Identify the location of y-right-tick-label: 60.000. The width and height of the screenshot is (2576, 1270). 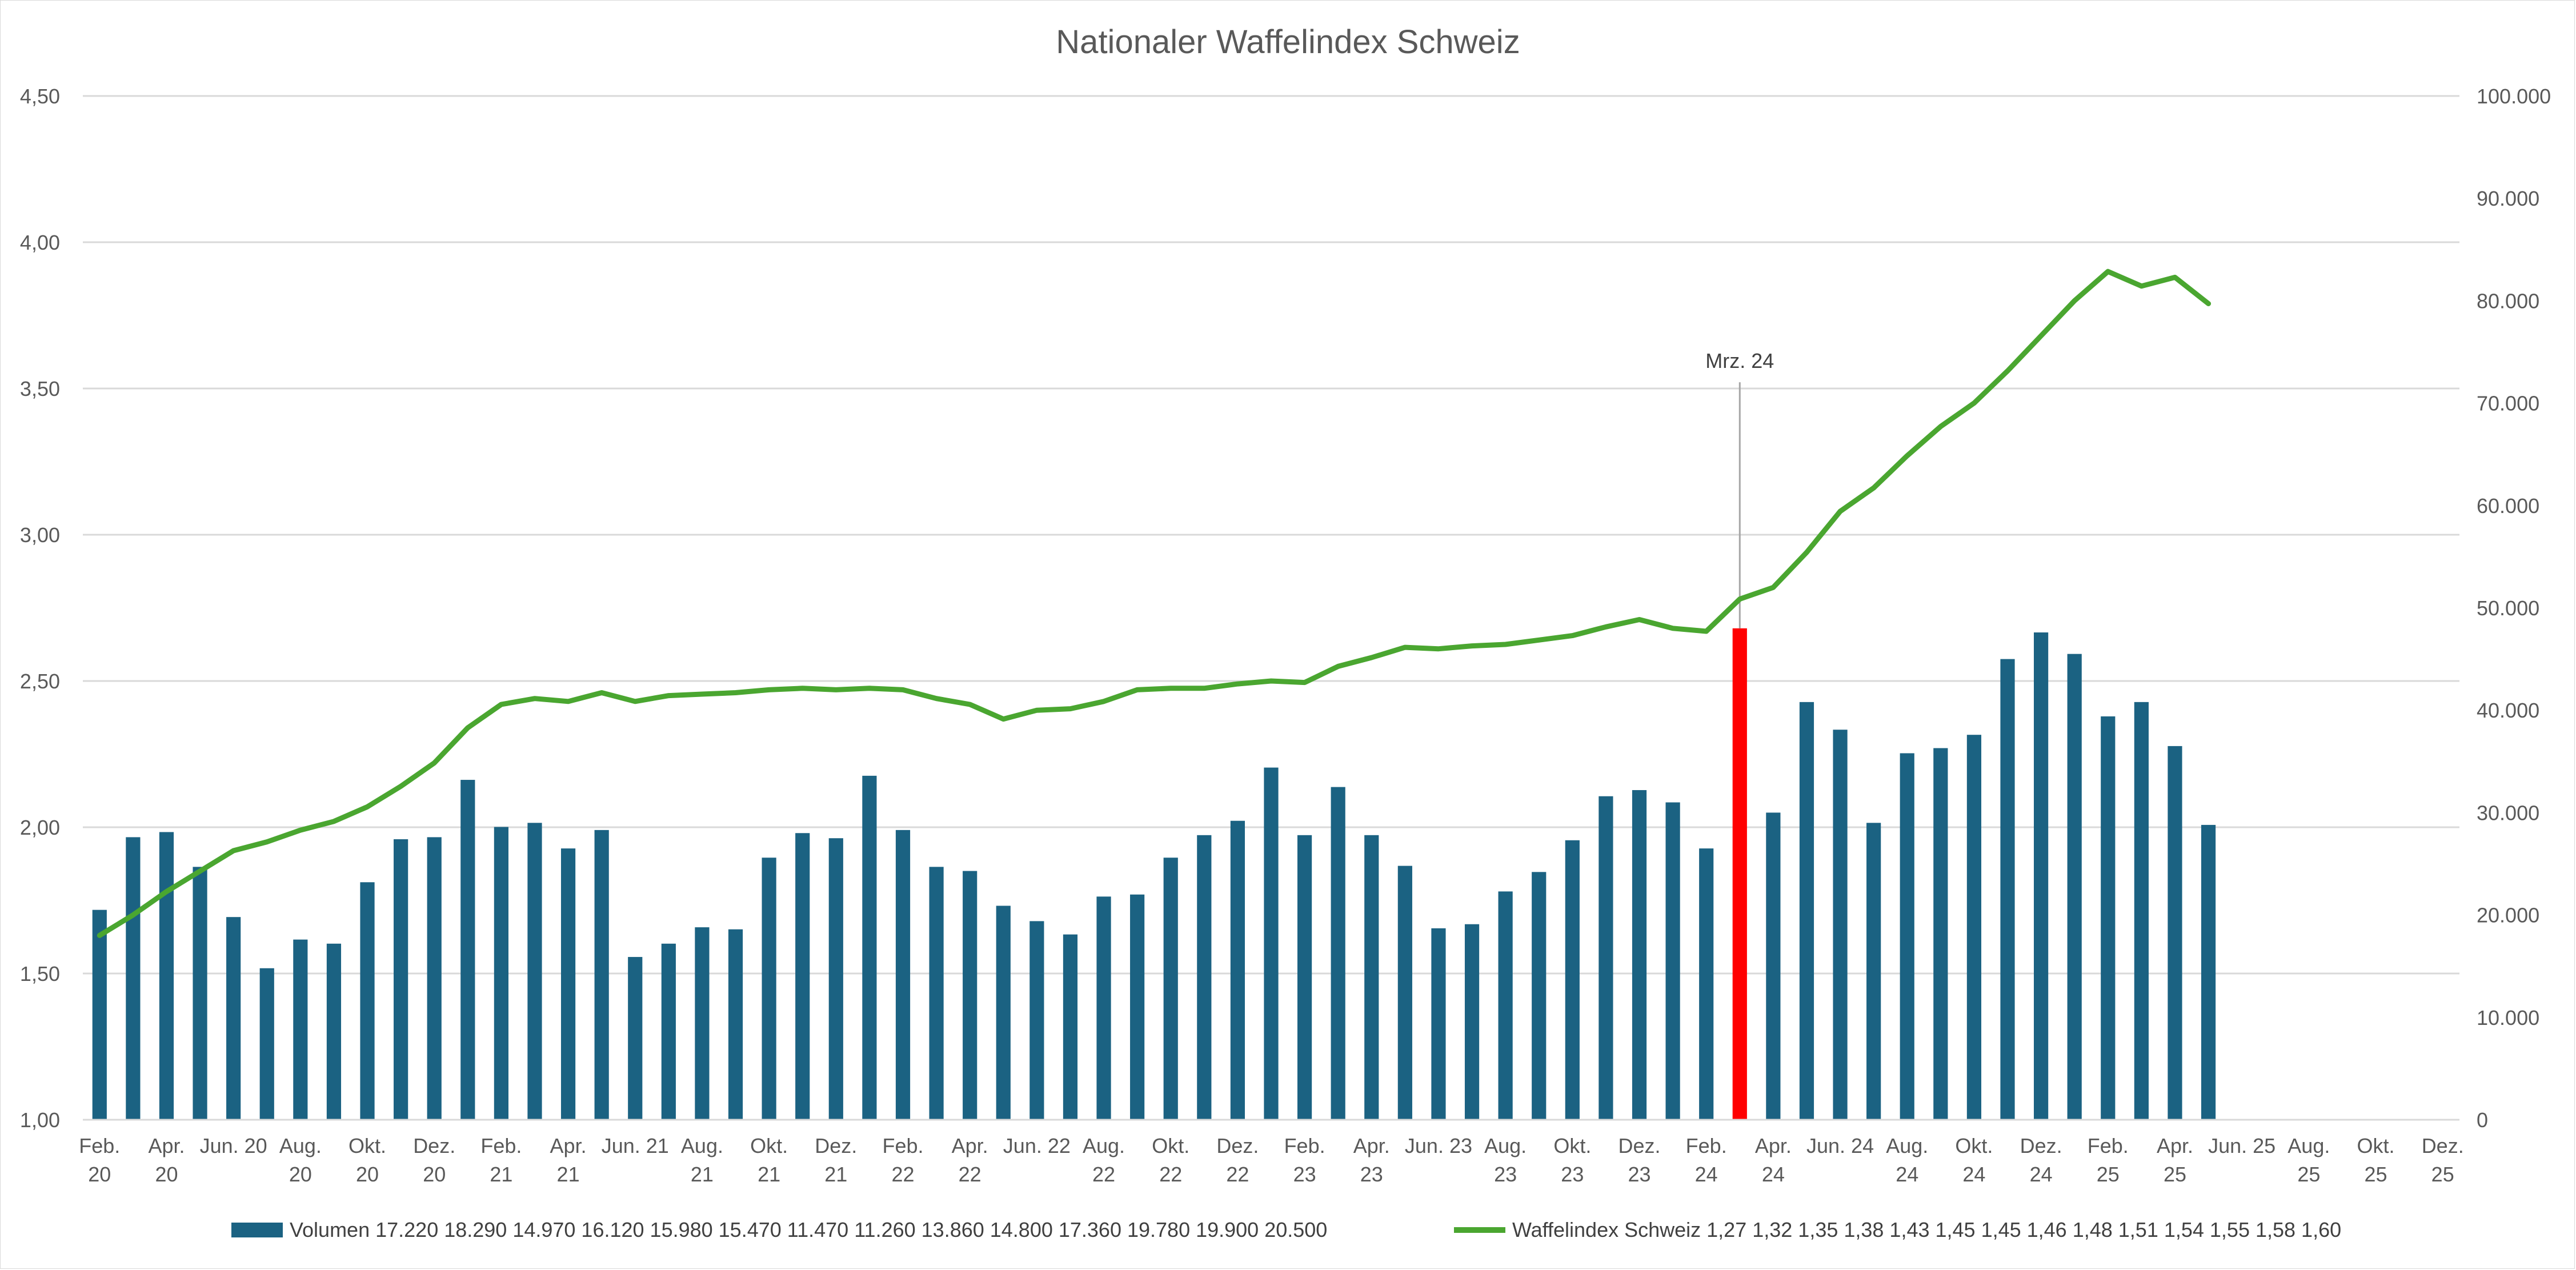
(2508, 506).